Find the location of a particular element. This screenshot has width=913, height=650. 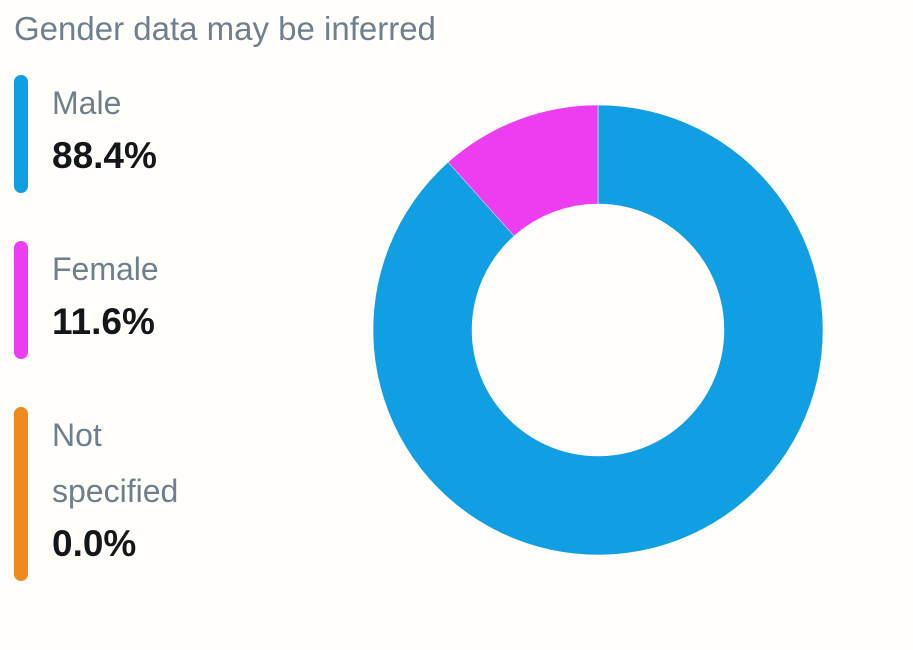

legend-item: Not specified 0.0% is located at coordinates (124, 494).